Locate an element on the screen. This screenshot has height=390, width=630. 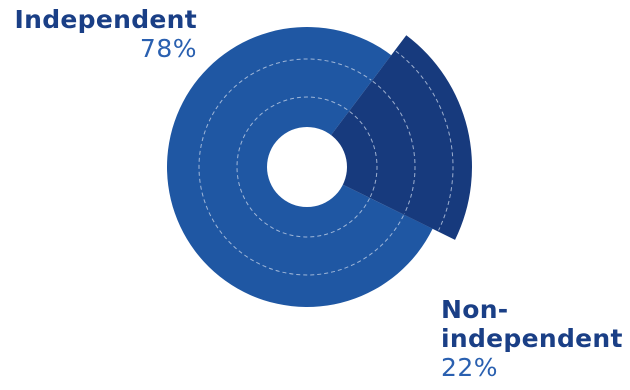
slice-value-independent: 78% is located at coordinates (168, 48).